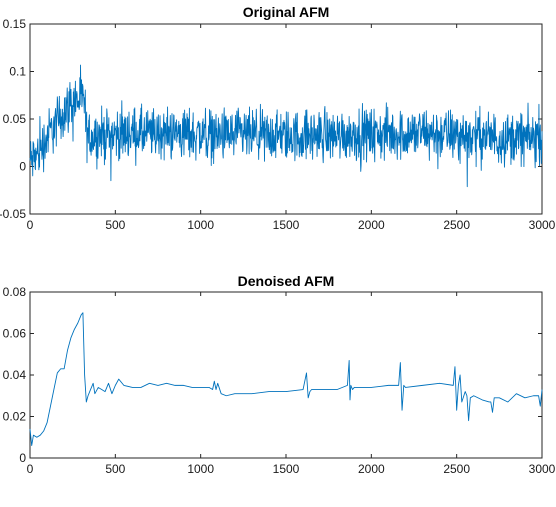 The width and height of the screenshot is (556, 507). Describe the element at coordinates (15, 417) in the screenshot. I see `y-tick-label: 0.02` at that location.